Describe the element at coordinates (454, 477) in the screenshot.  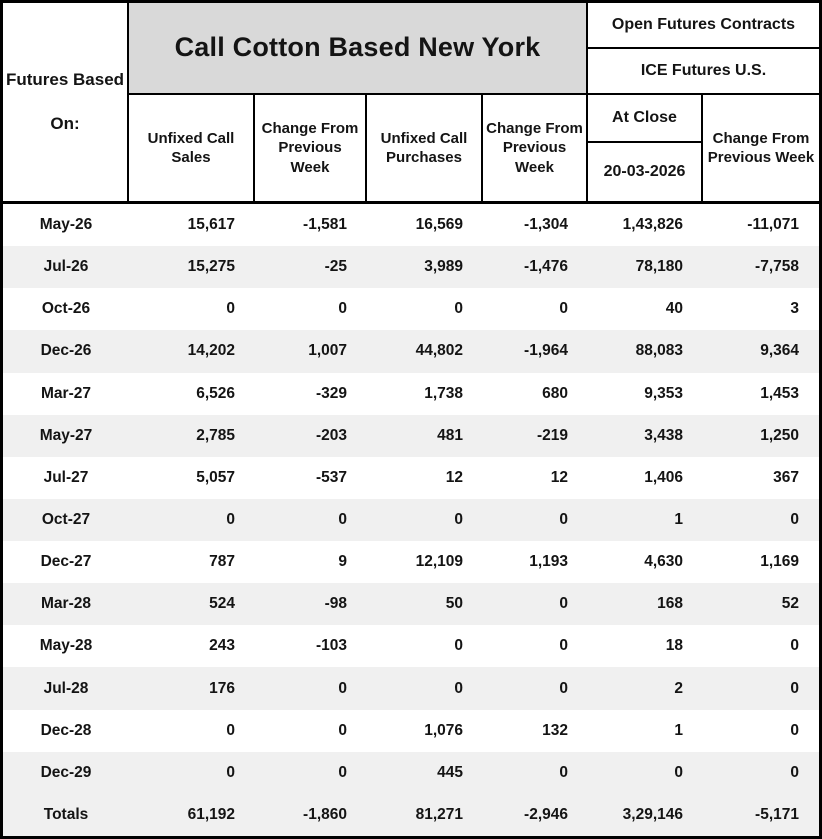
I see `value-cell: 12` at that location.